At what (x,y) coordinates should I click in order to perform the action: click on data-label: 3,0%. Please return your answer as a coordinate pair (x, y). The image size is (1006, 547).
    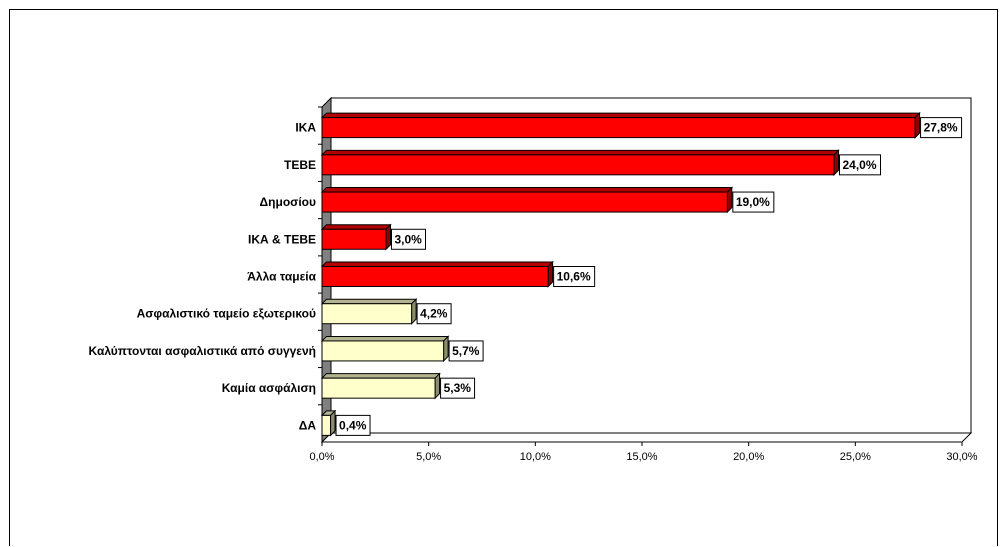
    Looking at the image, I should click on (409, 239).